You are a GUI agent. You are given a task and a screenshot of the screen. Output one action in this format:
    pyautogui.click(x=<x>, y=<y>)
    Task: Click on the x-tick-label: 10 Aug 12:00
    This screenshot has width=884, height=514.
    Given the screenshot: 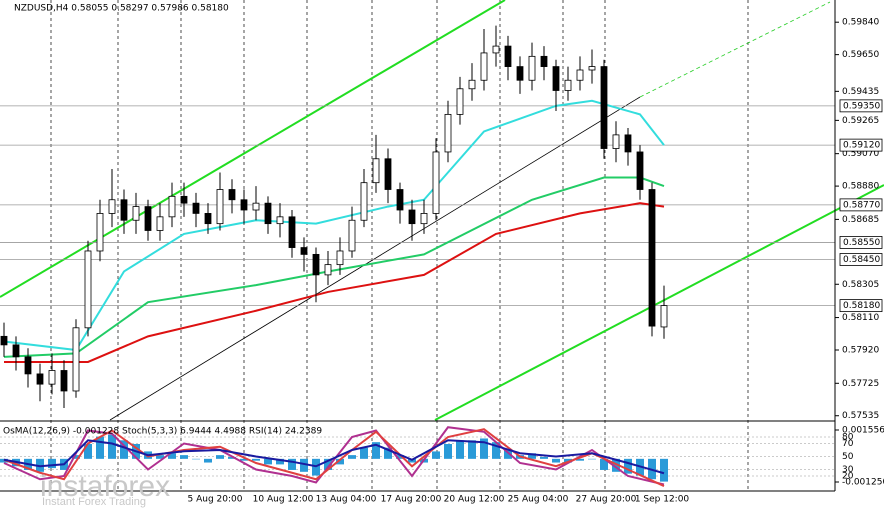 What is the action you would take?
    pyautogui.click(x=283, y=500)
    